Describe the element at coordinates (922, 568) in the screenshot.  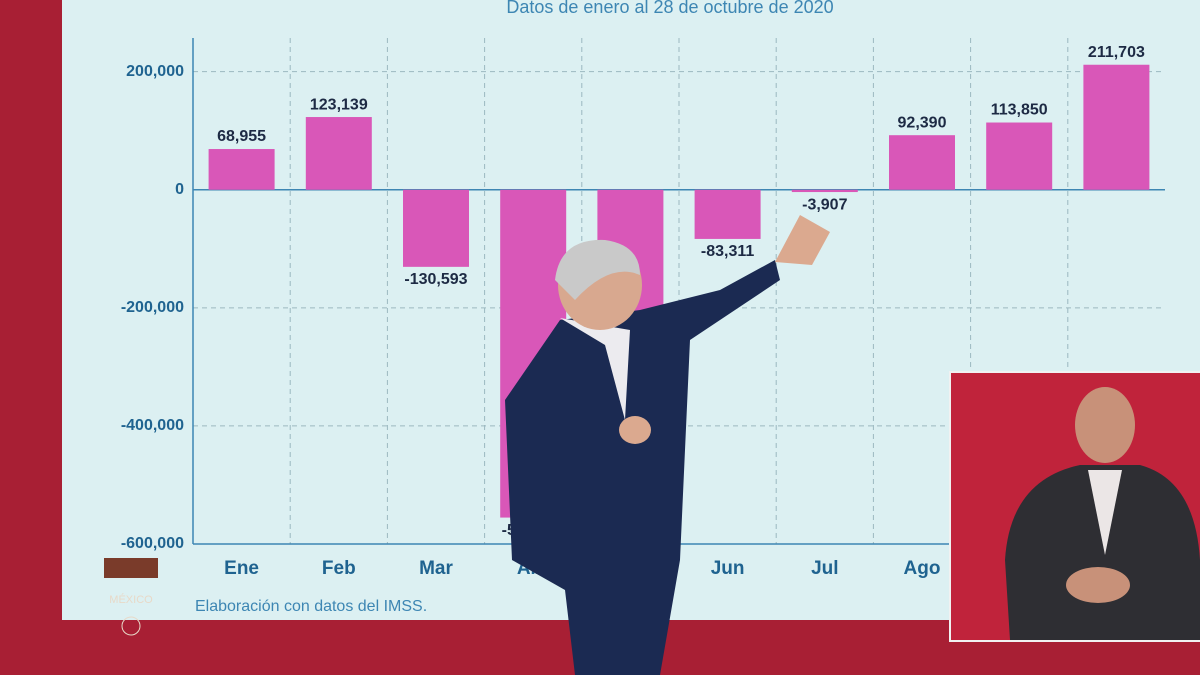
I see `x-tick-label: Ago` at that location.